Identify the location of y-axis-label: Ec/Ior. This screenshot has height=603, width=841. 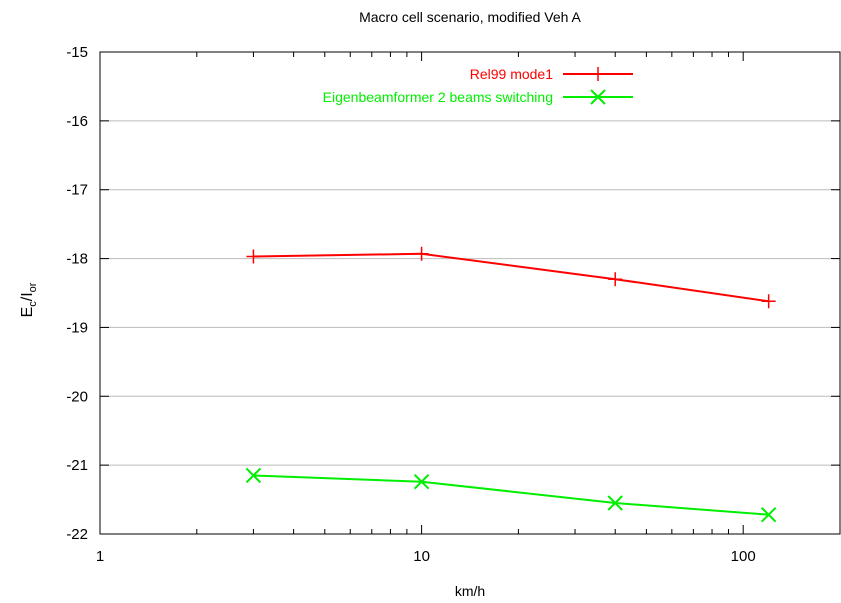
(29, 299).